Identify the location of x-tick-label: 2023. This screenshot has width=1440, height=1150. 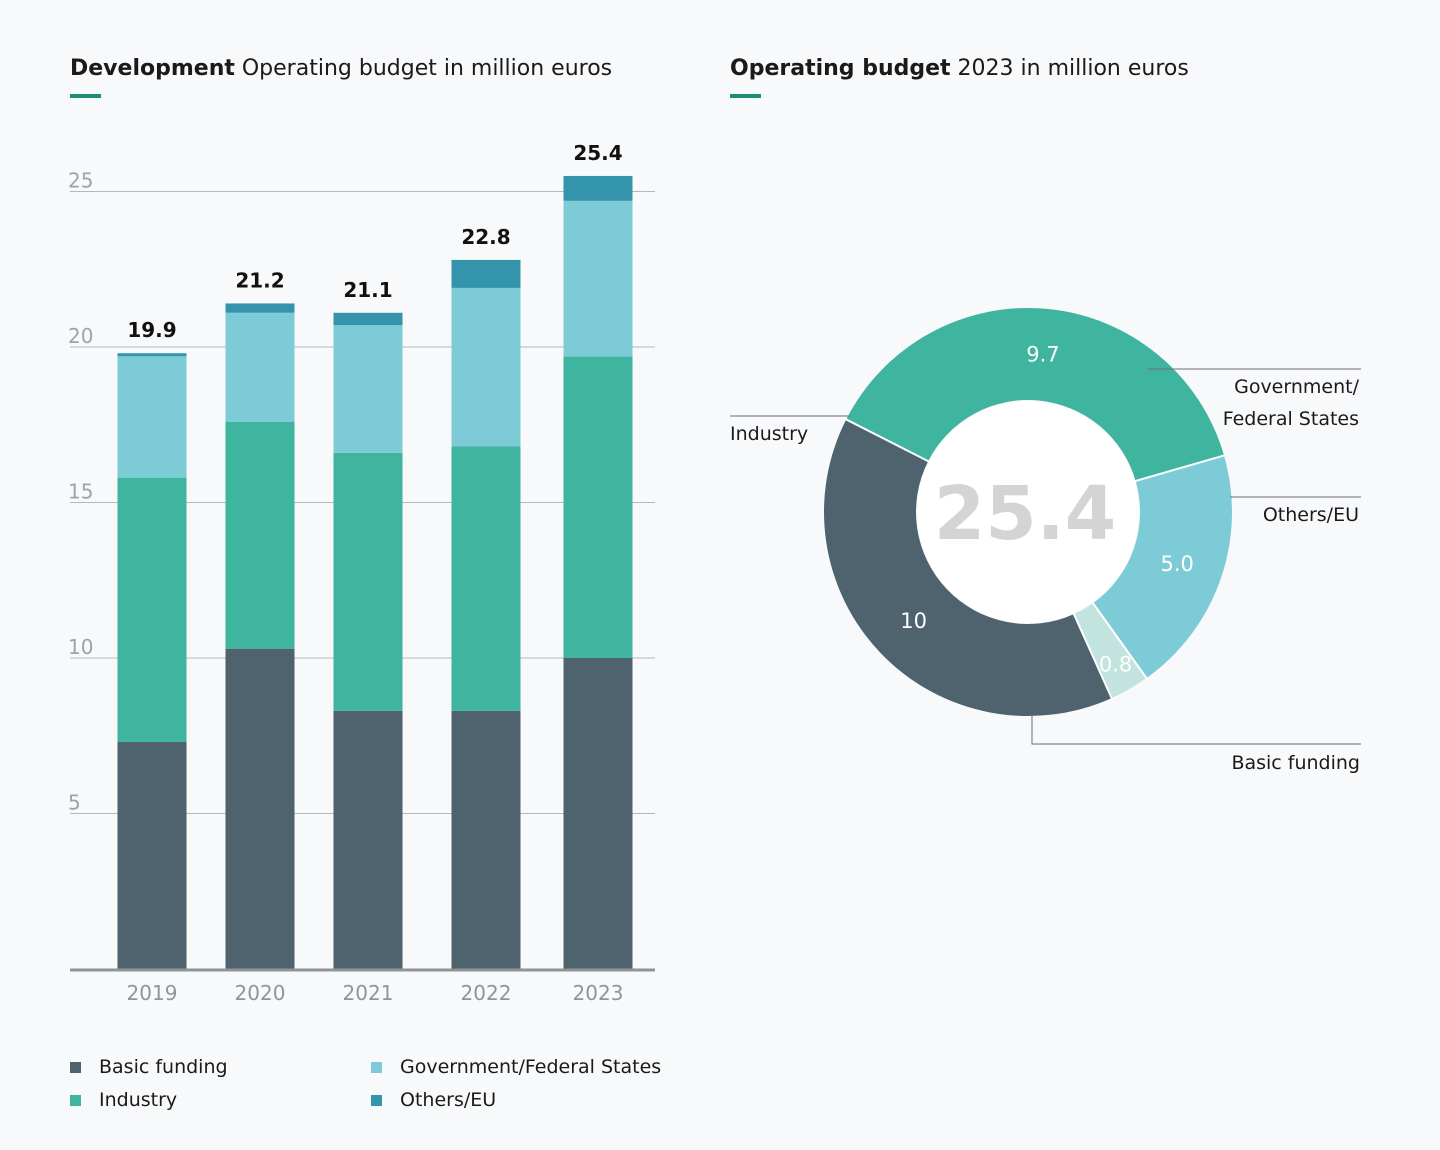
(598, 993).